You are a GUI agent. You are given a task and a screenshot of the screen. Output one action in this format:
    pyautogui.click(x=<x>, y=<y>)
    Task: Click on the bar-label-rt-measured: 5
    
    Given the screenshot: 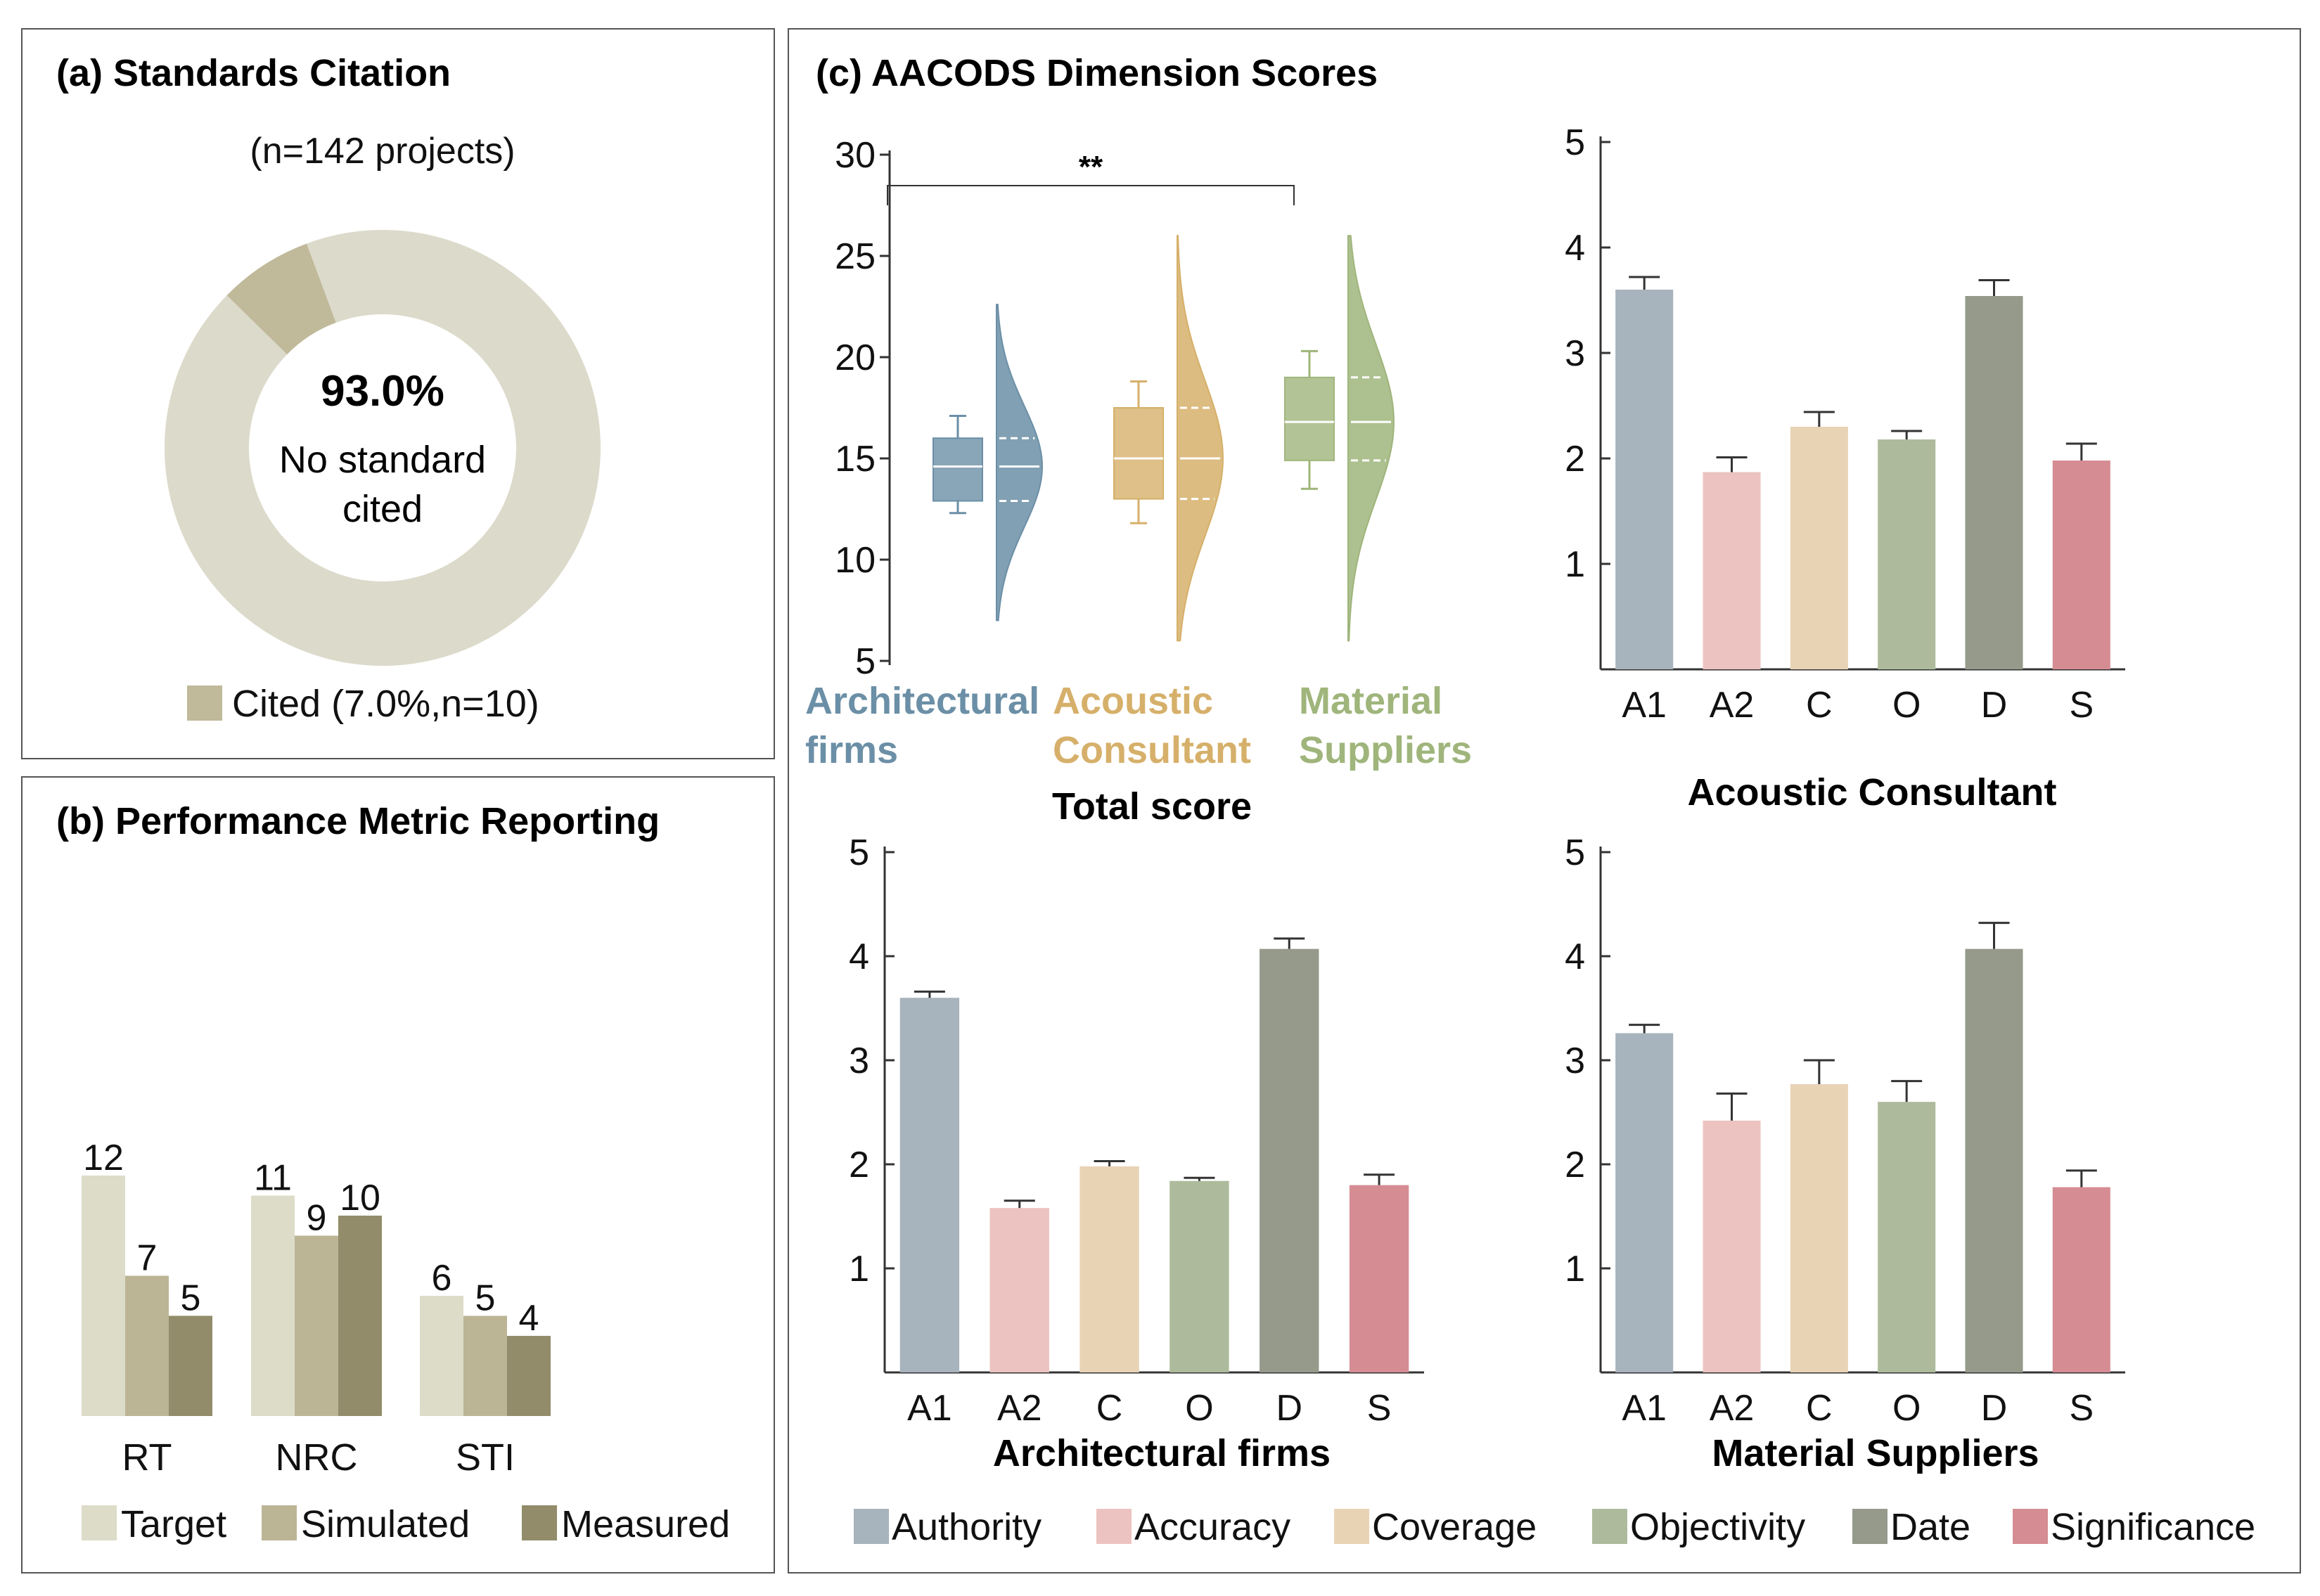 What is the action you would take?
    pyautogui.click(x=191, y=1298)
    